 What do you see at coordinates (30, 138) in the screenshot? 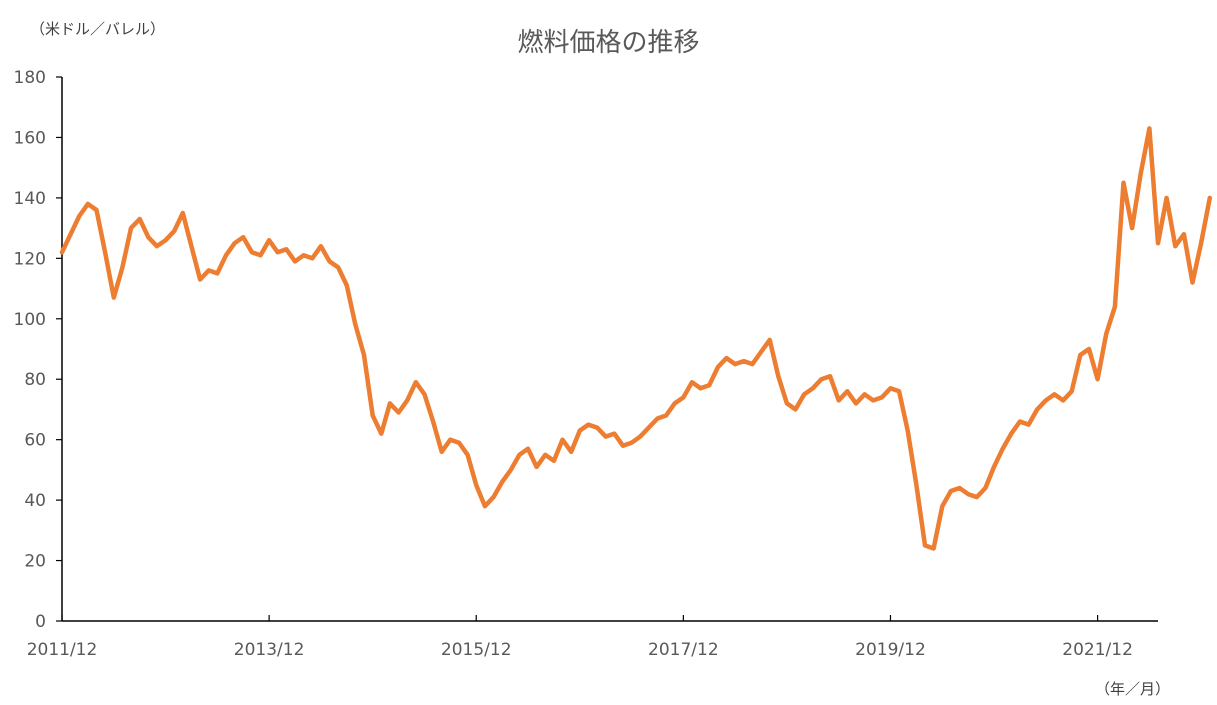
I see `y-tick-label: 160` at bounding box center [30, 138].